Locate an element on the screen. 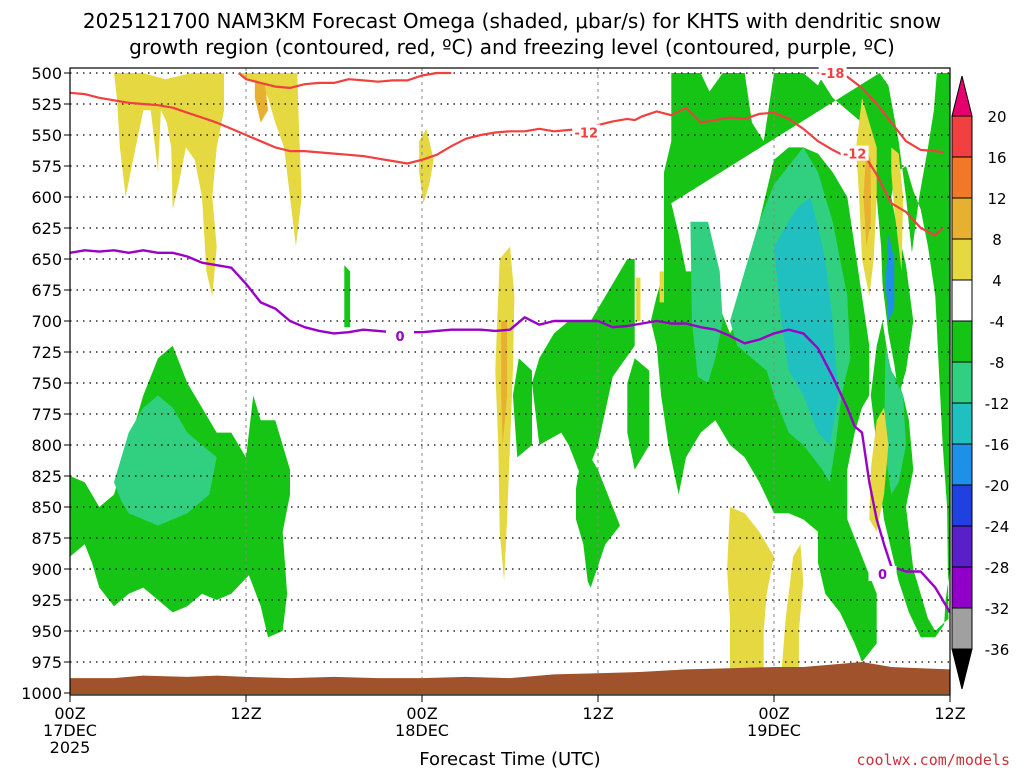  contour-label-0: -18 is located at coordinates (833, 74).